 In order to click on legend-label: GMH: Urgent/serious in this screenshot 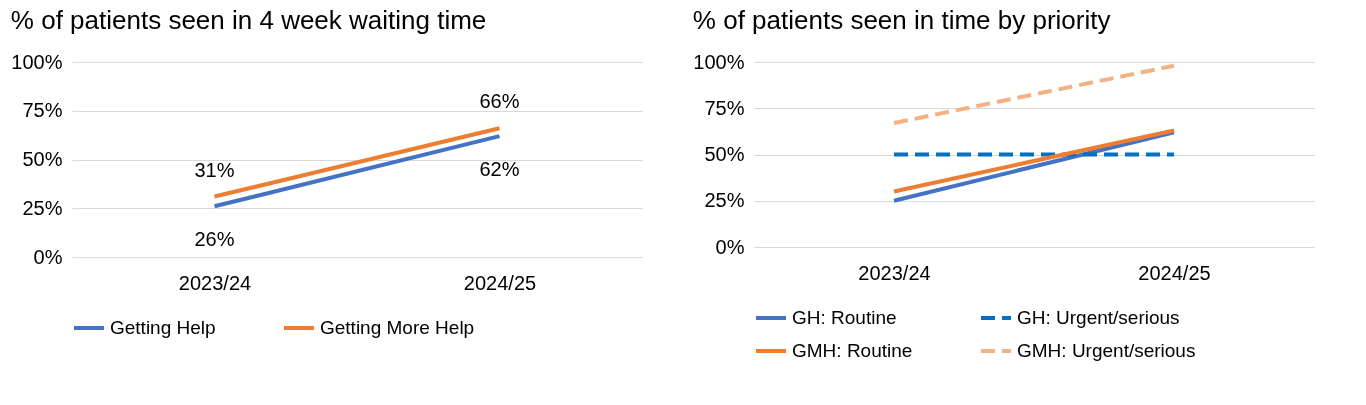, I will do `click(1106, 350)`.